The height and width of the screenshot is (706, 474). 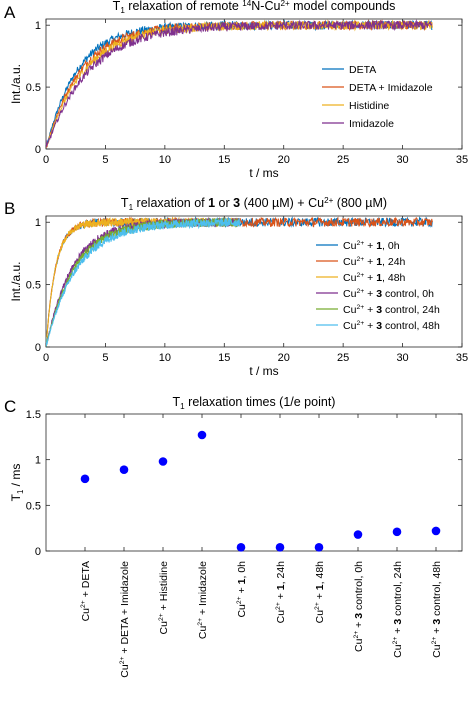 I want to click on legend-label: Cu2+ + 1, 0h, so click(x=371, y=246).